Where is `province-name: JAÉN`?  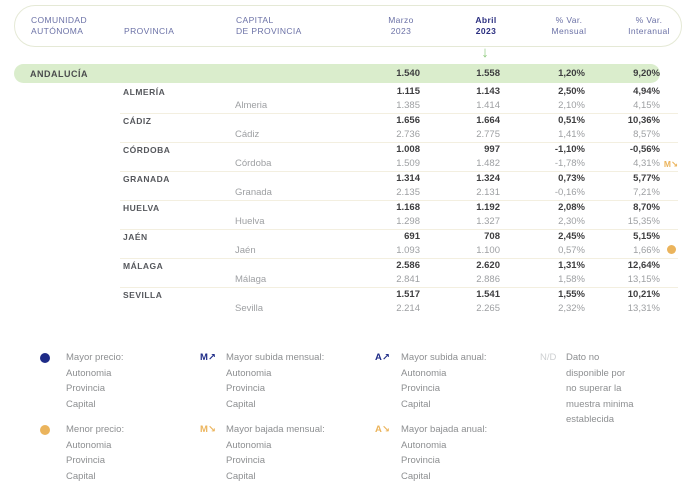
province-name: JAÉN is located at coordinates (179, 237).